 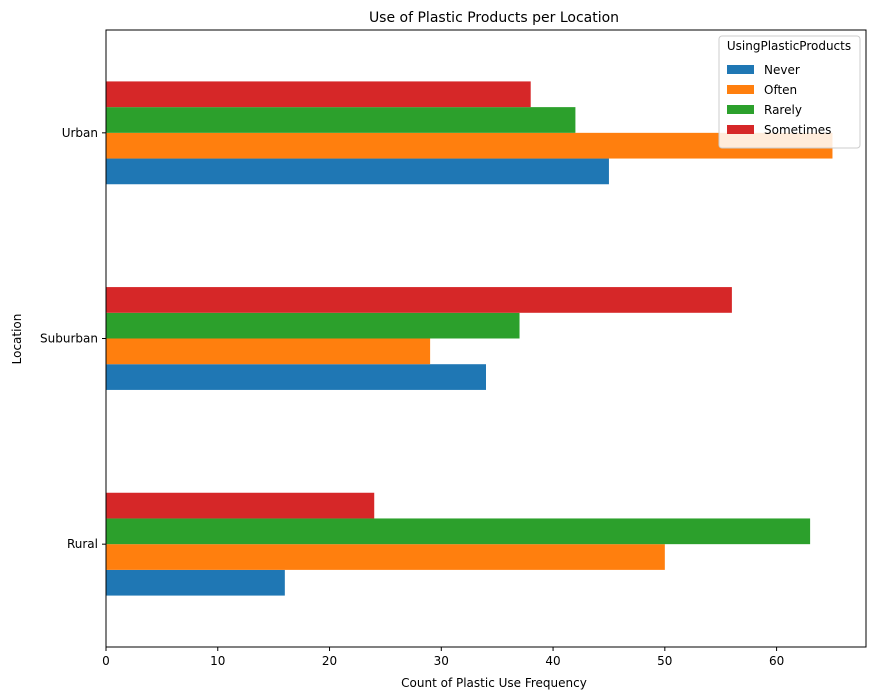 What do you see at coordinates (740, 129) in the screenshot?
I see `legend-swatch-sometimes` at bounding box center [740, 129].